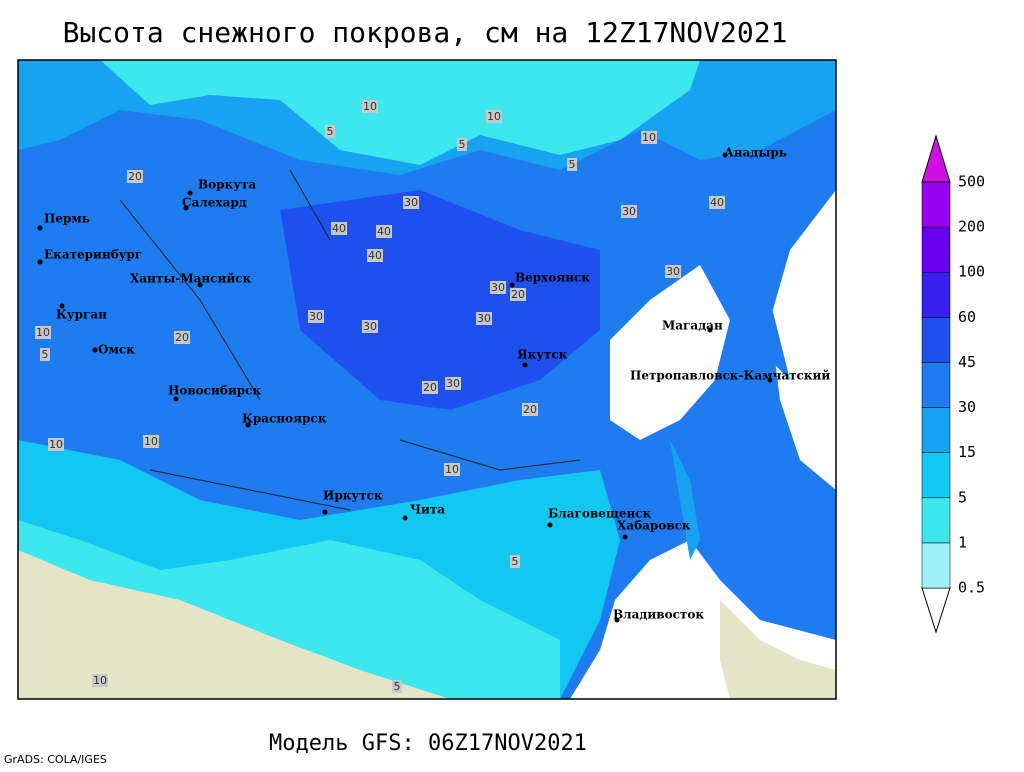 Image resolution: width=1024 pixels, height=772 pixels. I want to click on credit: GrADS: COLA/IGES, so click(55, 759).